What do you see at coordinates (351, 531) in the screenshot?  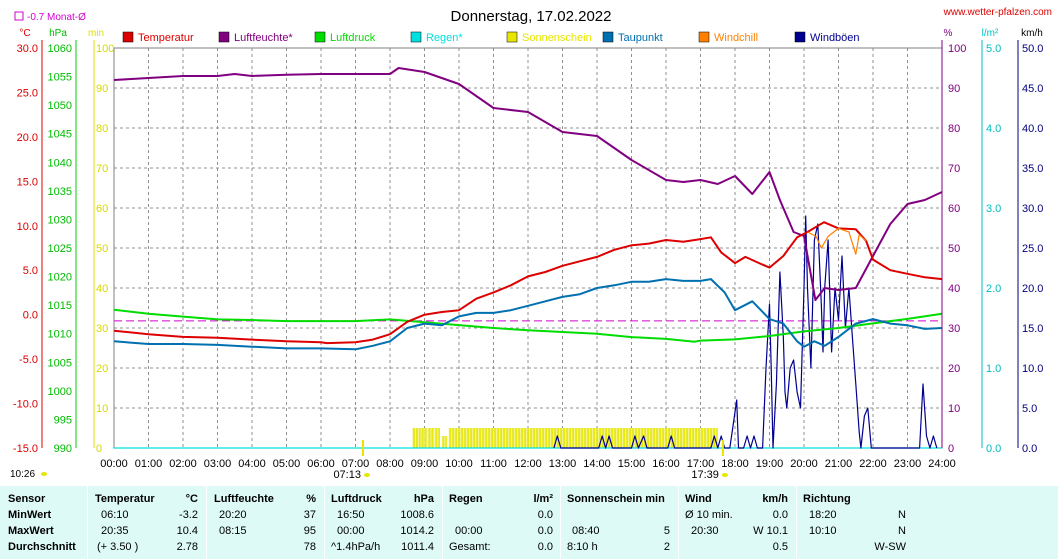 I see `stats-max-press-time: 00:00` at bounding box center [351, 531].